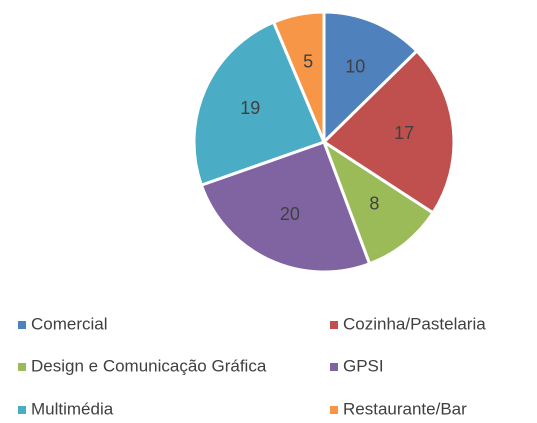 Image resolution: width=537 pixels, height=423 pixels. Describe the element at coordinates (374, 204) in the screenshot. I see `data-label: 8` at that location.